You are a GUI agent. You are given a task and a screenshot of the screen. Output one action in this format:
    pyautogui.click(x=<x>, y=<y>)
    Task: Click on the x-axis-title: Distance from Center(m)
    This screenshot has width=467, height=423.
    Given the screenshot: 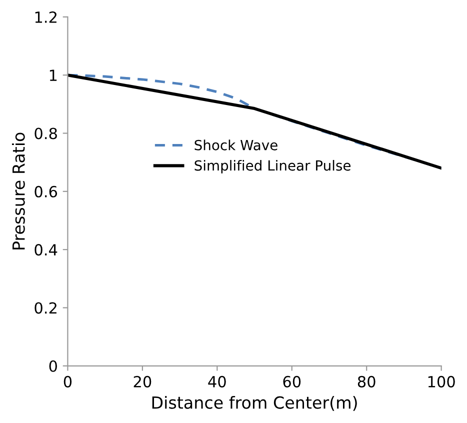 What is the action you would take?
    pyautogui.click(x=254, y=403)
    